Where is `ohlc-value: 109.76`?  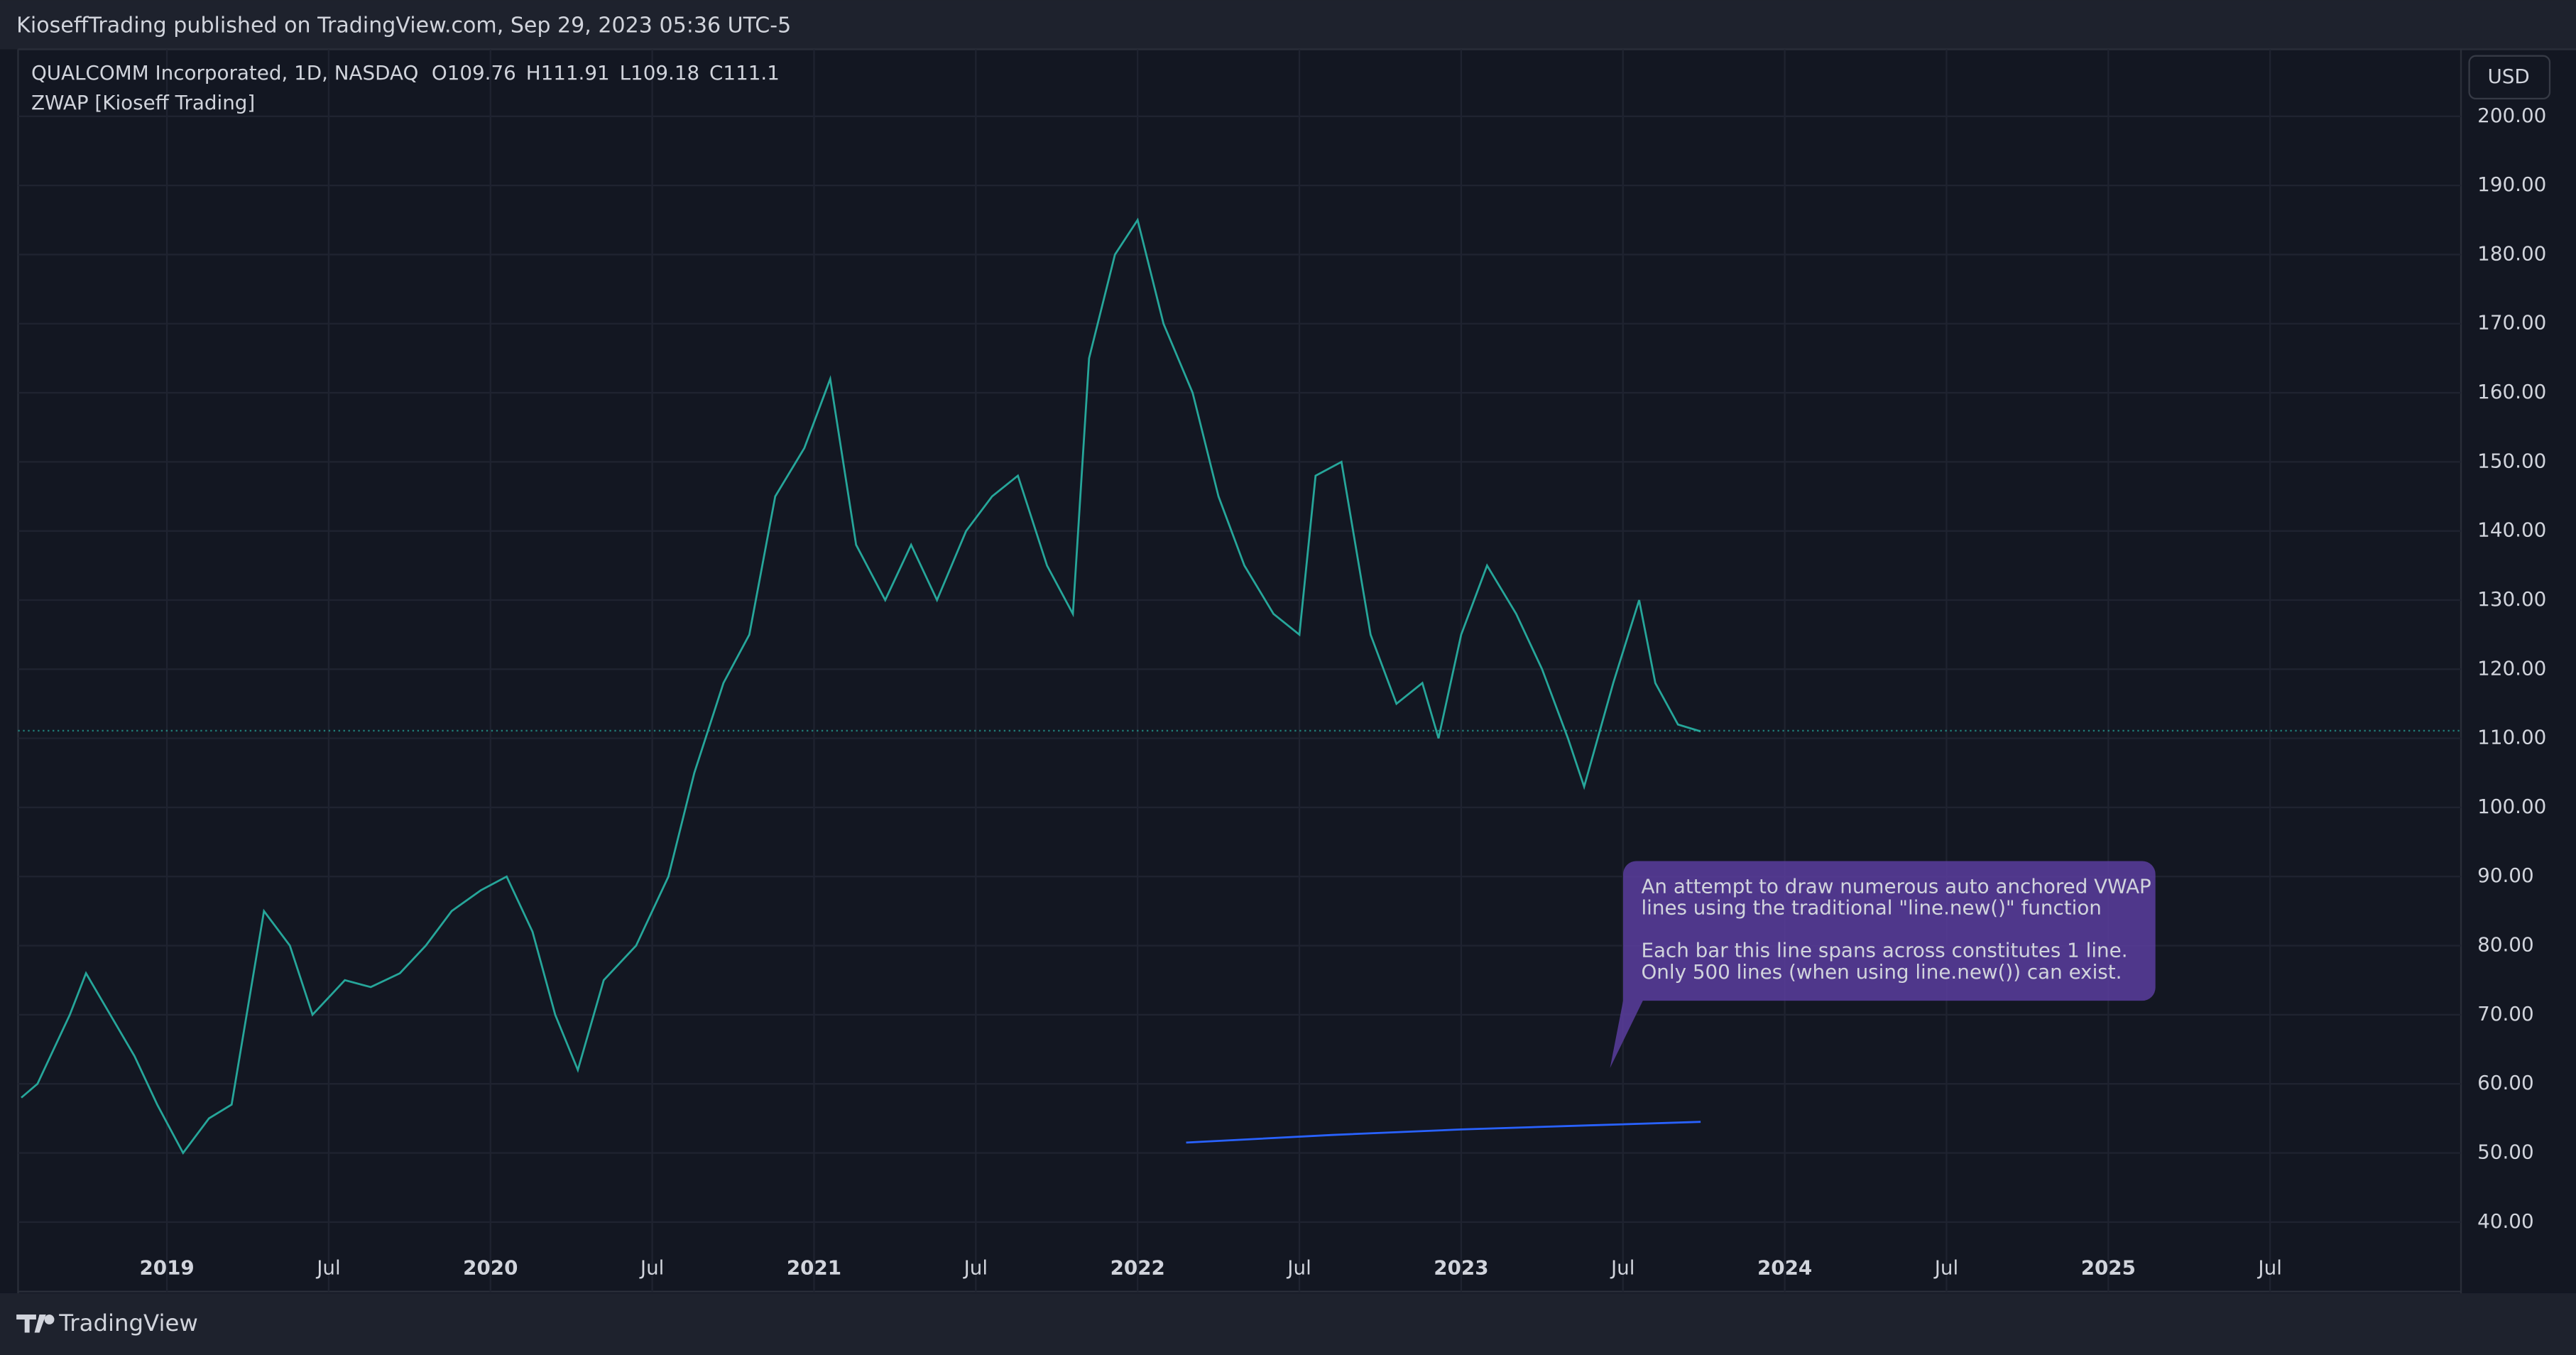
ohlc-value: 109.76 is located at coordinates (481, 73).